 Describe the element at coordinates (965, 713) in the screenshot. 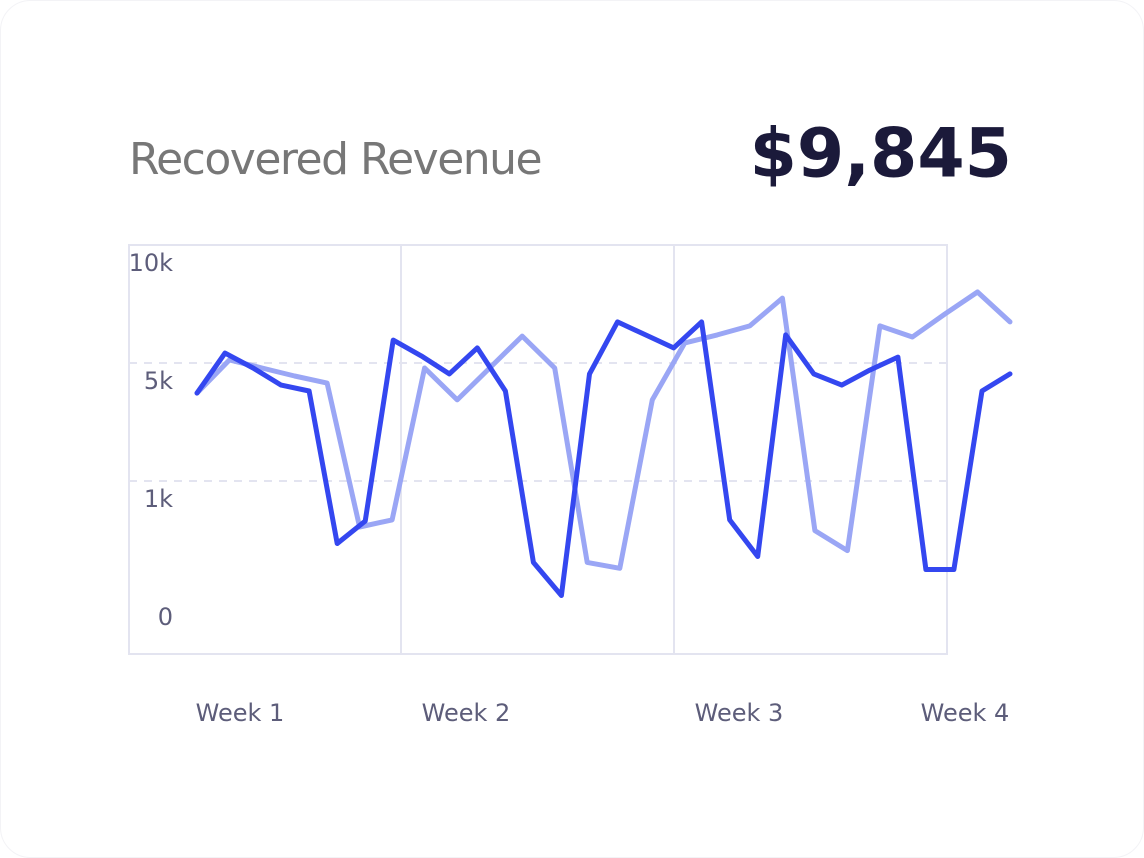

I see `x-tick-label: Week 4` at that location.